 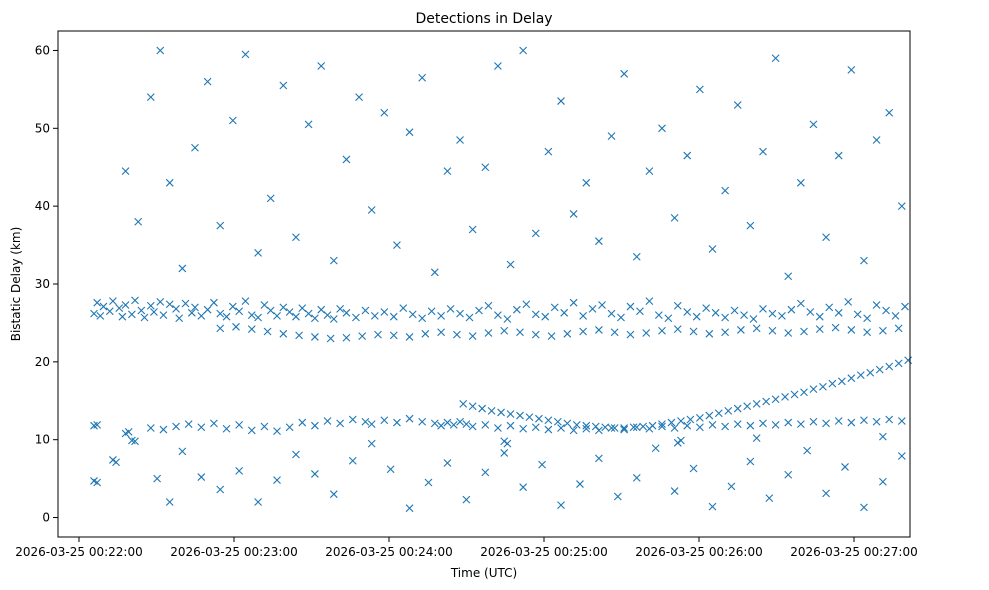 What do you see at coordinates (42, 128) in the screenshot?
I see `y-tick-label: 50` at bounding box center [42, 128].